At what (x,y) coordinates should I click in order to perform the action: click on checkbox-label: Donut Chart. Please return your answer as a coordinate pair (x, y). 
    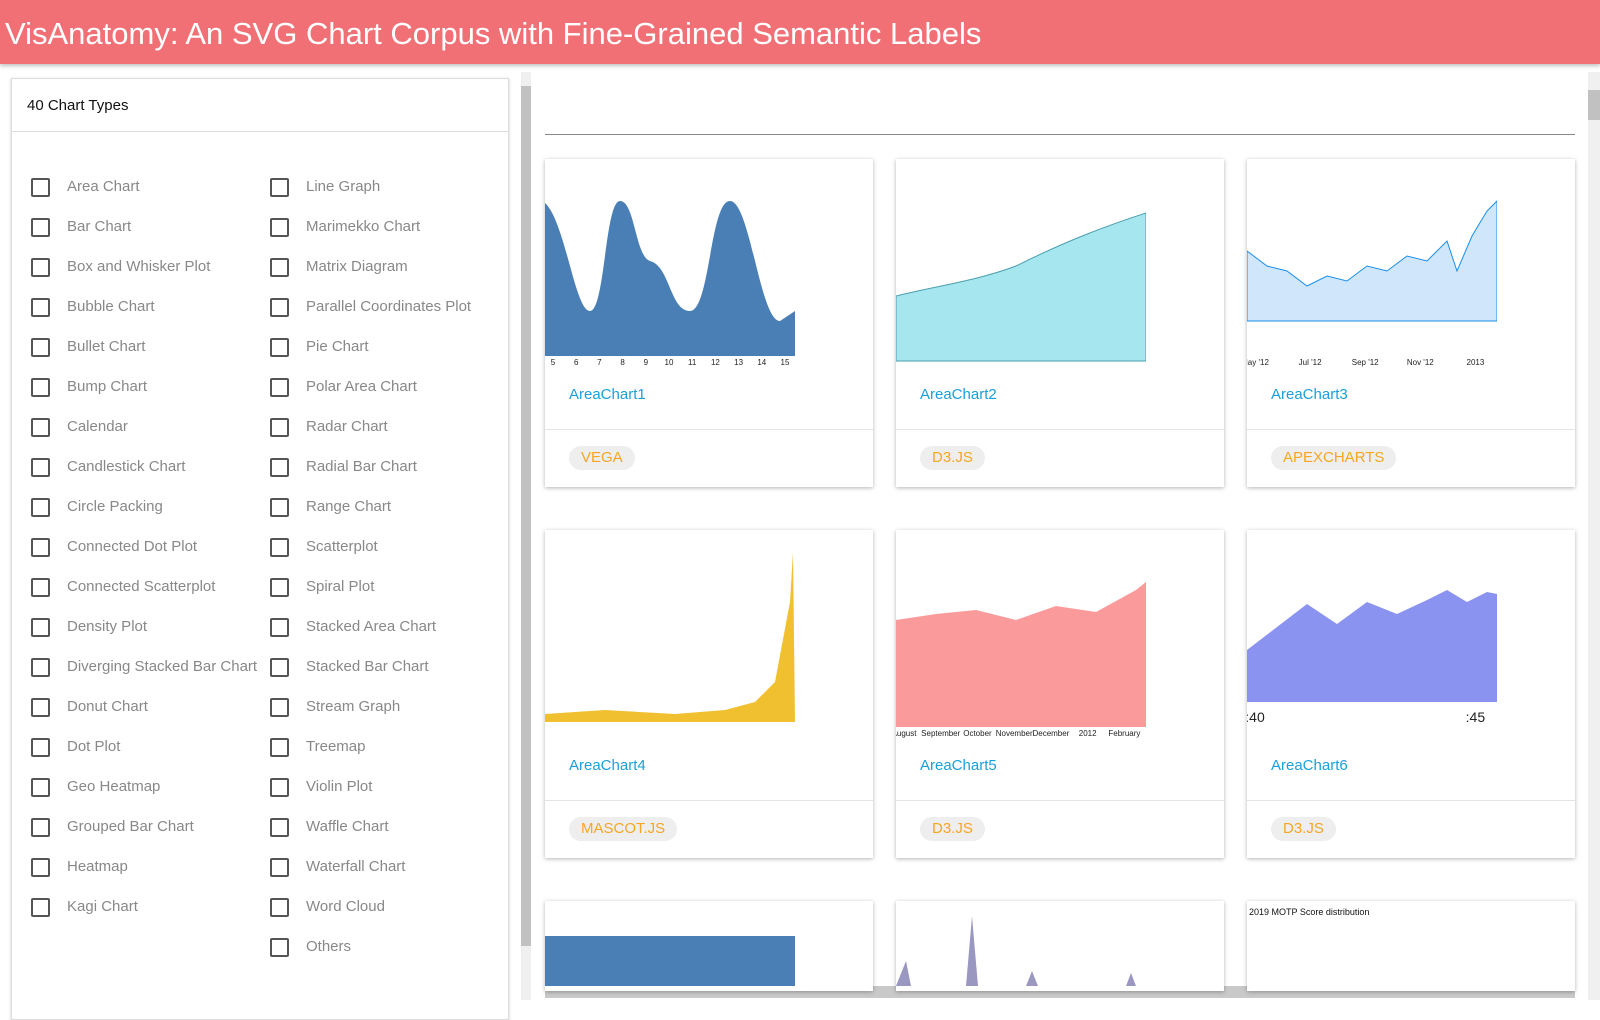
    Looking at the image, I should click on (107, 706).